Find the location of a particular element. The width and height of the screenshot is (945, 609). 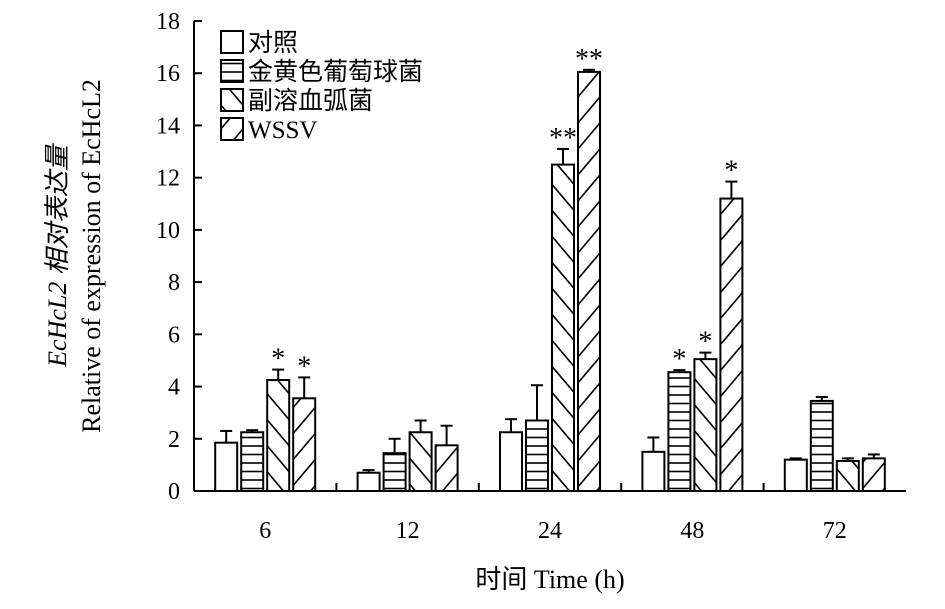

y-tick-label: 14 is located at coordinates (168, 126).